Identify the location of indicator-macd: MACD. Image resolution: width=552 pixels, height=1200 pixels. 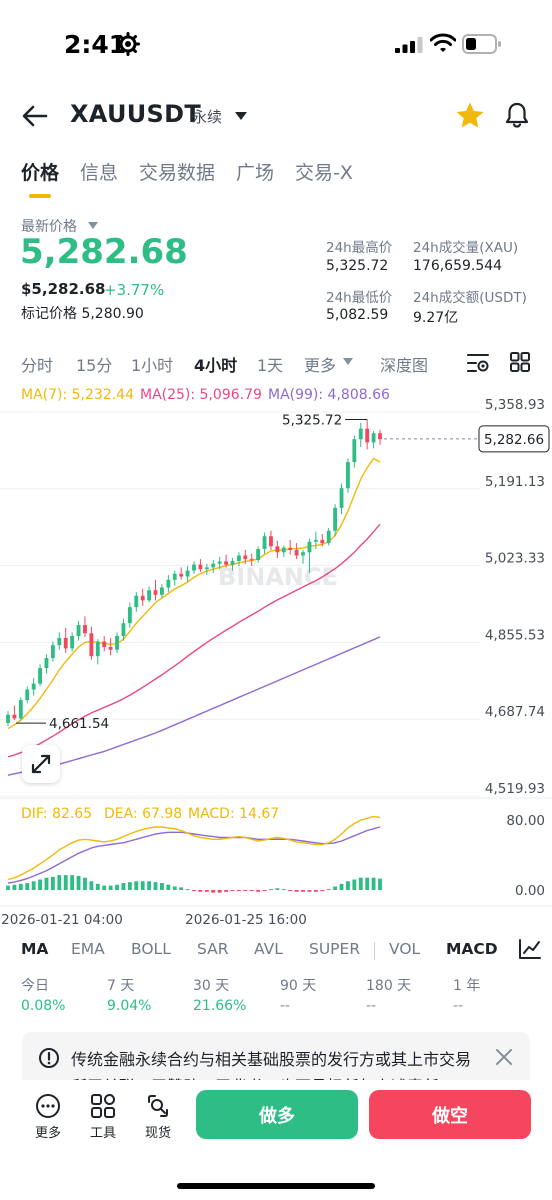
(472, 949).